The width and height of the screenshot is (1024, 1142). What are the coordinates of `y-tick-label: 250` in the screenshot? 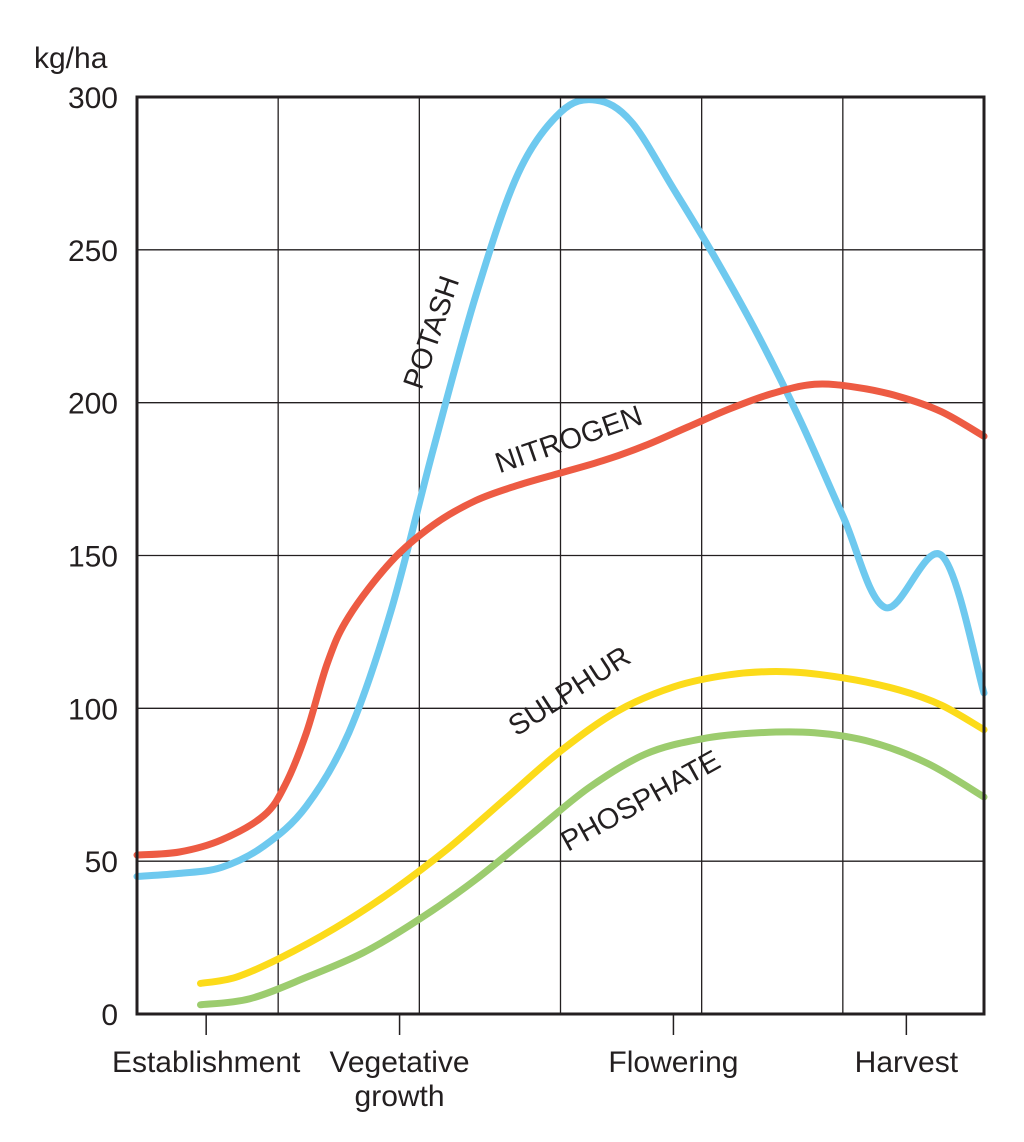 It's located at (93, 251).